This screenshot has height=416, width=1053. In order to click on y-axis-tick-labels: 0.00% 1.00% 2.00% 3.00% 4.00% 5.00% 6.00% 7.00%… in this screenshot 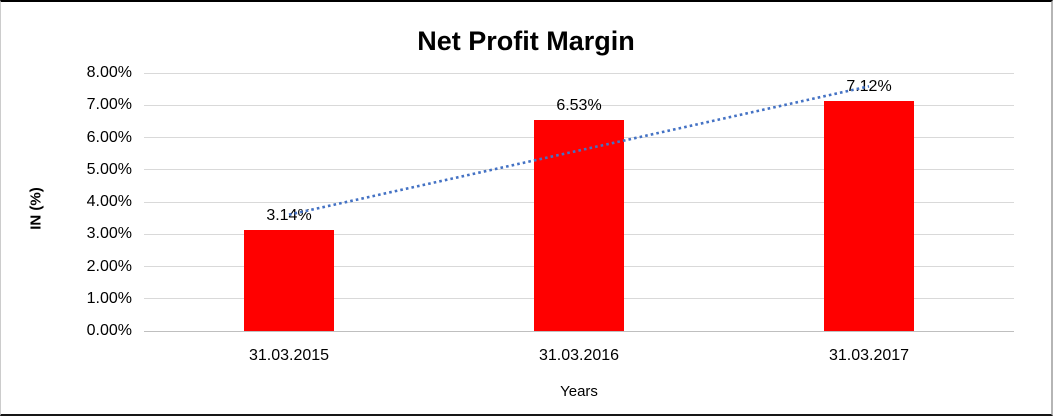, I will do `click(66, 208)`.